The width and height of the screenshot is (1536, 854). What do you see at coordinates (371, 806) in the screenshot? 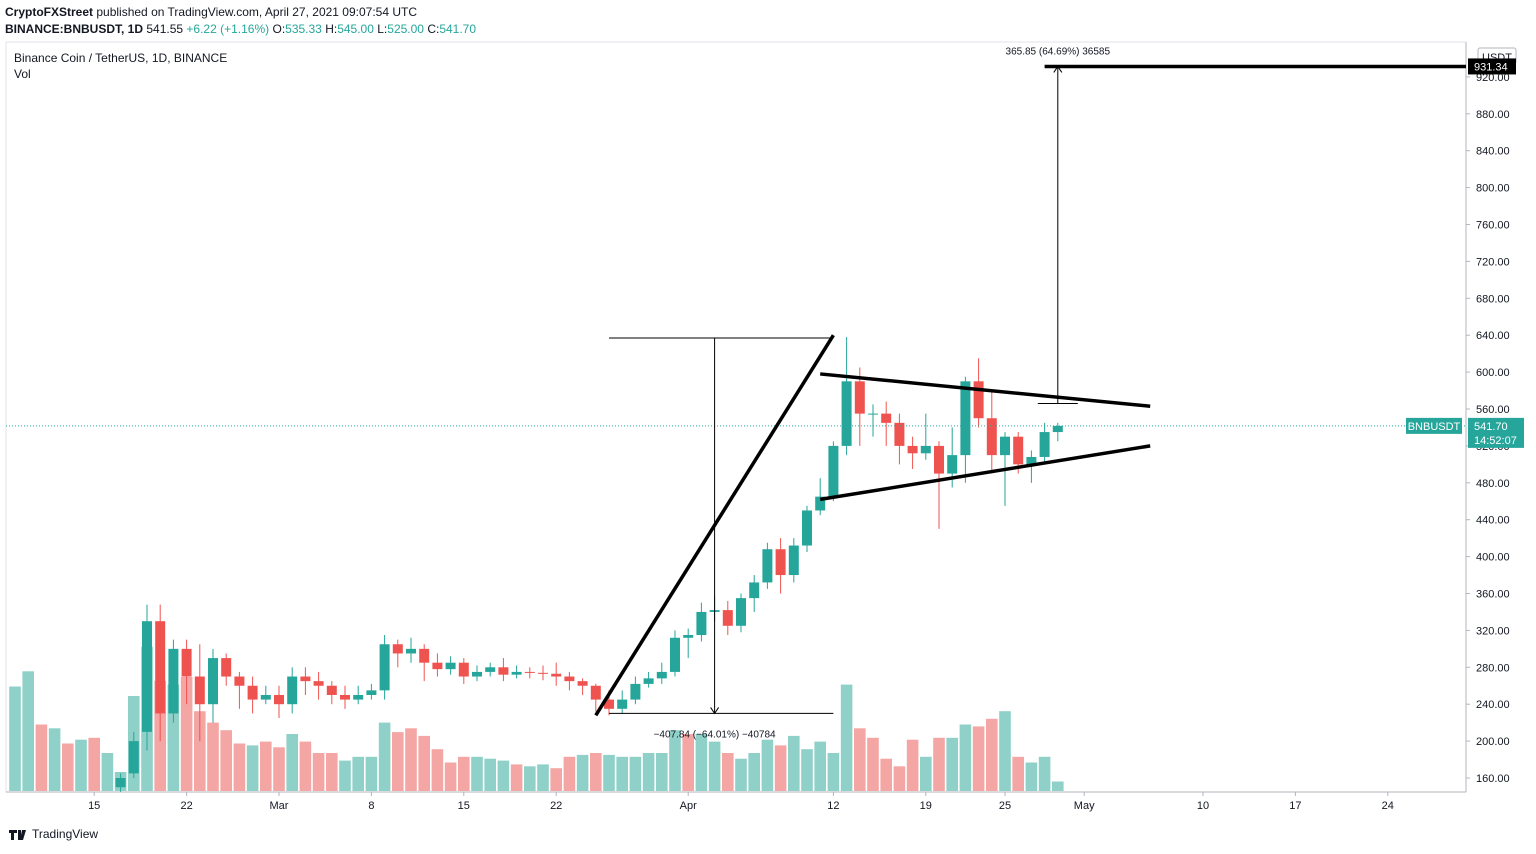
I see `x-tick-label: 8` at bounding box center [371, 806].